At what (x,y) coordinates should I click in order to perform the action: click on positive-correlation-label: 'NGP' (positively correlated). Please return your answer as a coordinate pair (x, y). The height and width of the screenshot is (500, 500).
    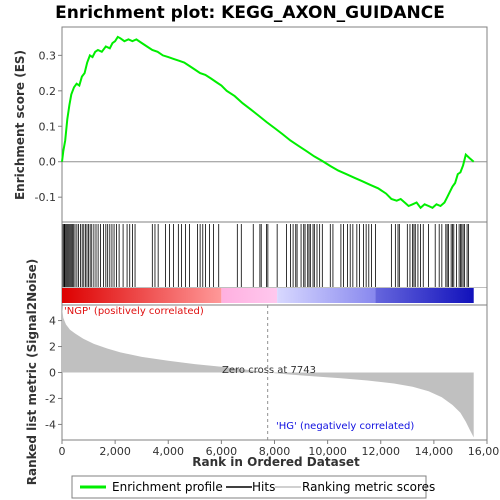
    Looking at the image, I should click on (134, 311).